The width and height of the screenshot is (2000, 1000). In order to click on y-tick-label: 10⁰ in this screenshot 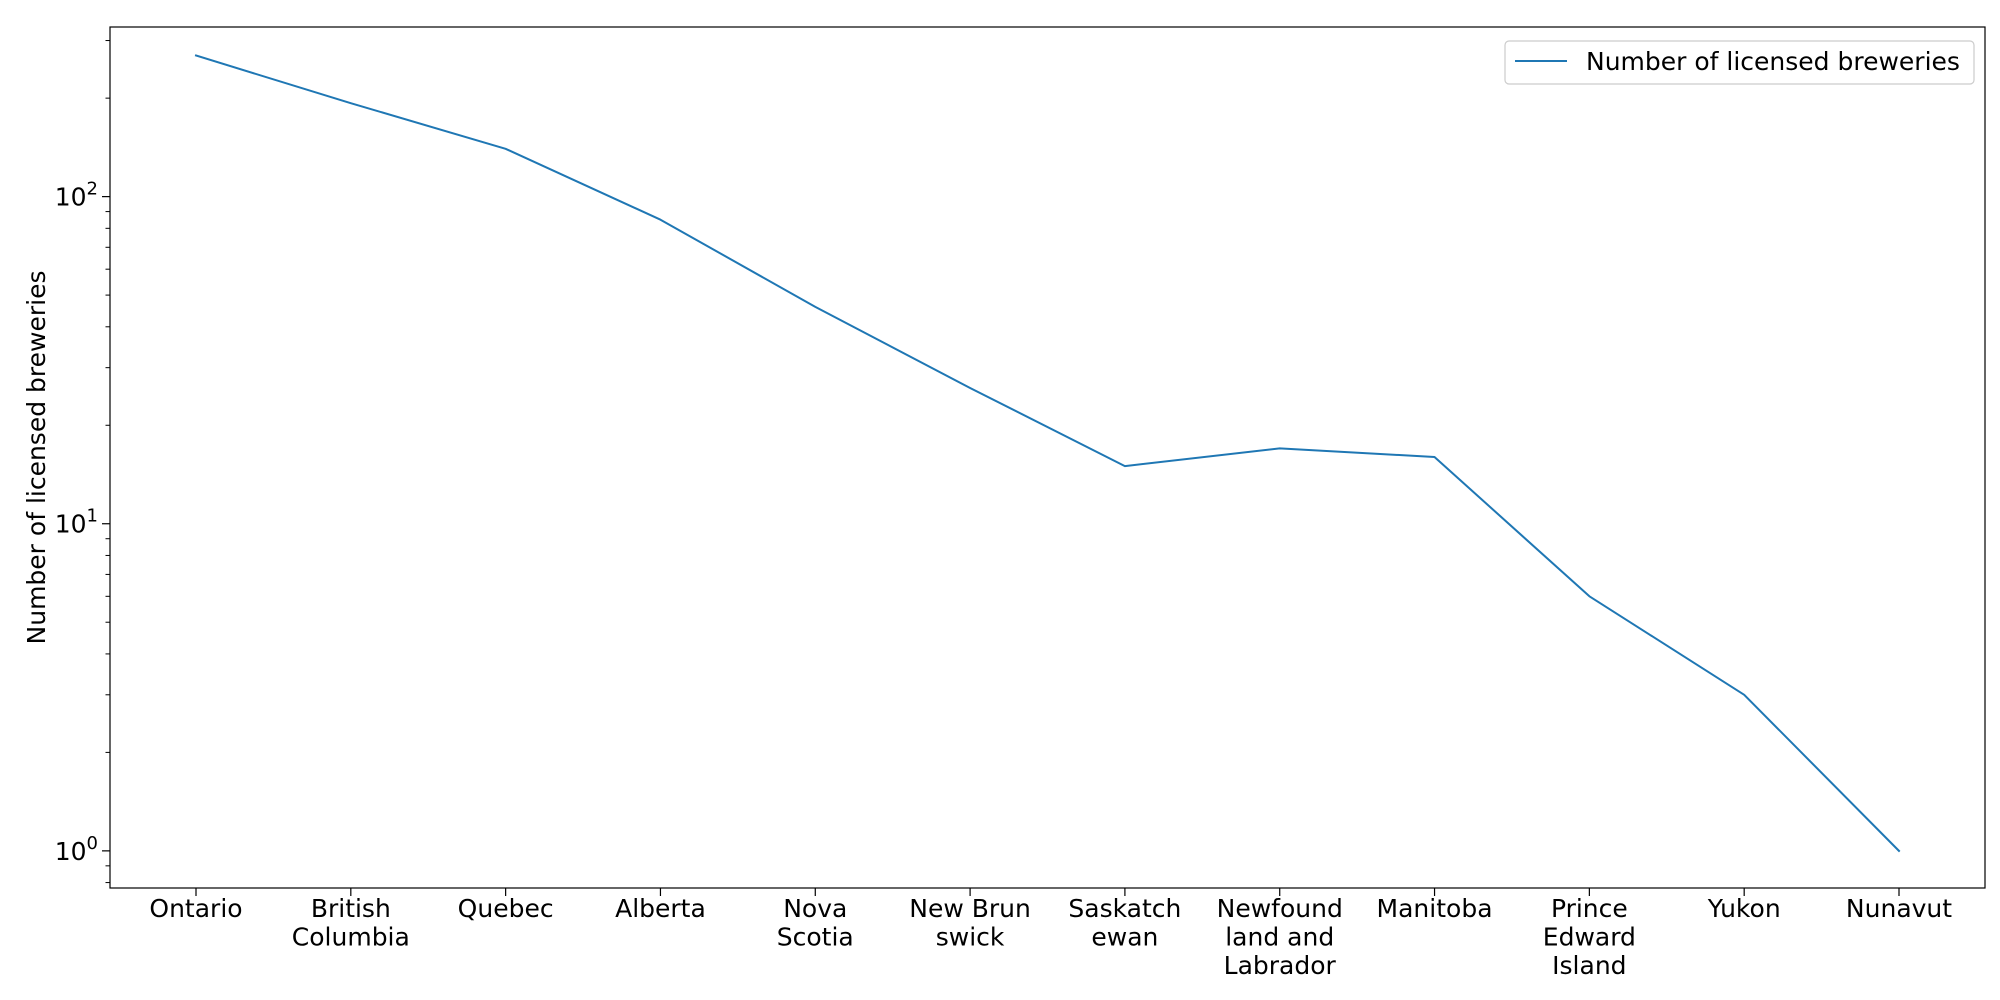, I will do `click(76, 849)`.